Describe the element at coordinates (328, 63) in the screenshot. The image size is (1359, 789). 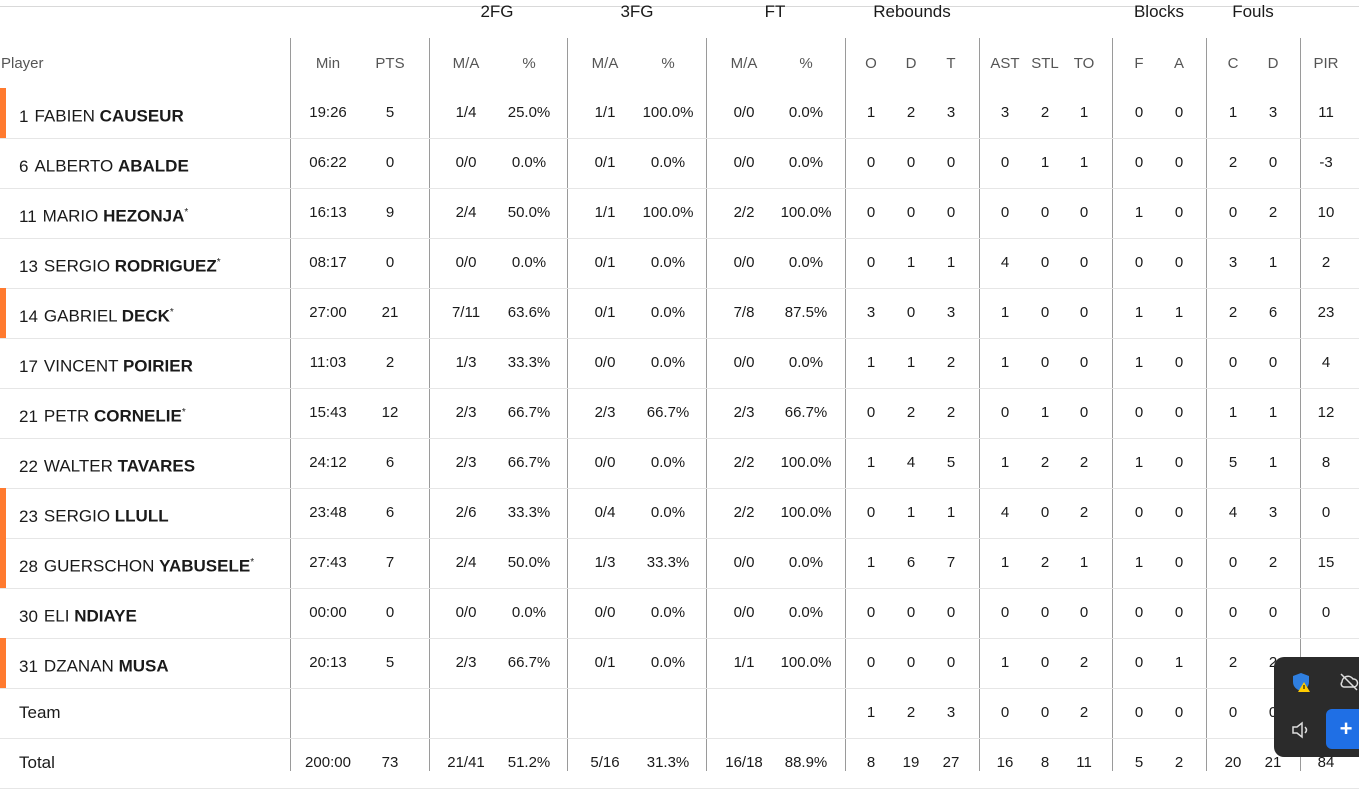
I see `column-header-min: Min` at that location.